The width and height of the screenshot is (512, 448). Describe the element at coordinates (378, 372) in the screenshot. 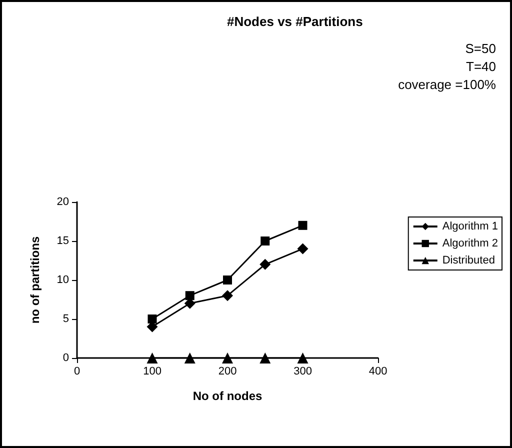

I see `x-tick-label: 400` at that location.